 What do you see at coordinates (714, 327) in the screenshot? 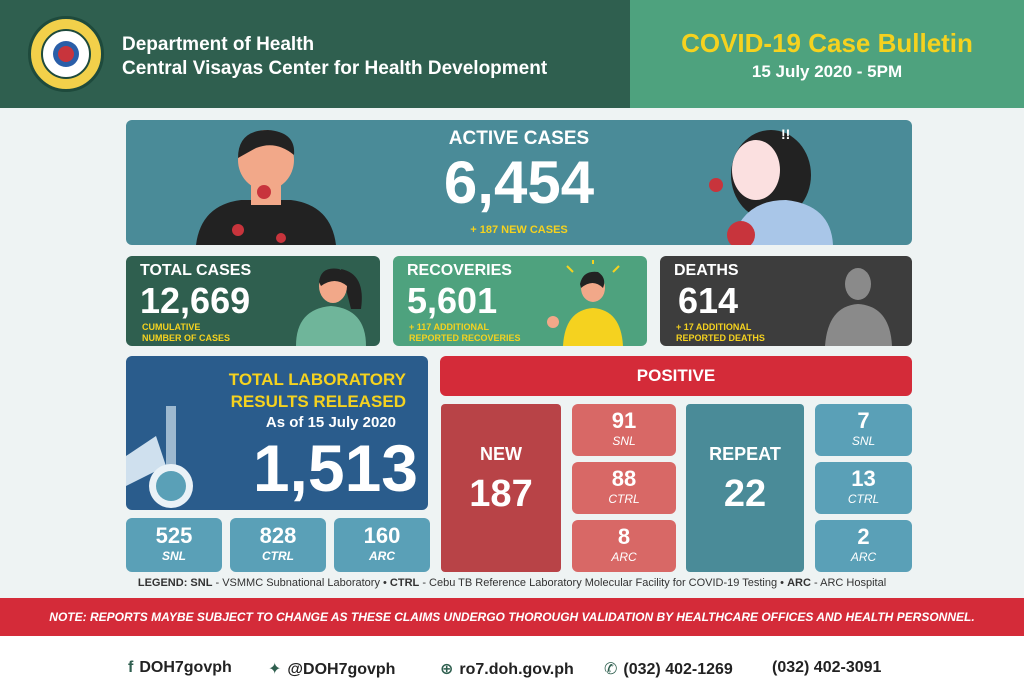
I see `deaths-sub1: + 17 ADDITIONAL` at bounding box center [714, 327].